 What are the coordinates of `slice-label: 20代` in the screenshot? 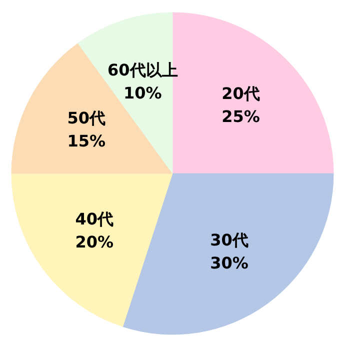 It's located at (241, 94).